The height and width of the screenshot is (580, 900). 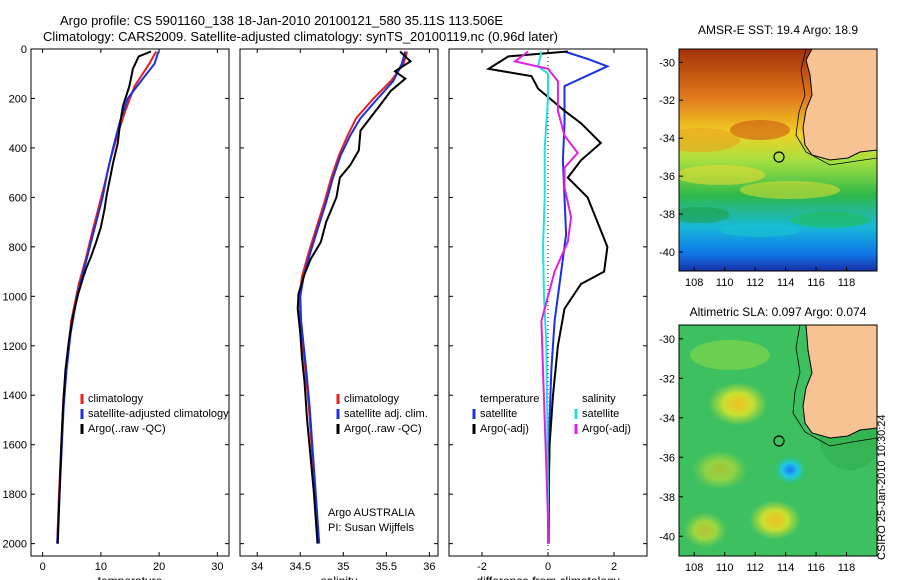 I want to click on sst-map-xtick-label: 114, so click(x=786, y=283).